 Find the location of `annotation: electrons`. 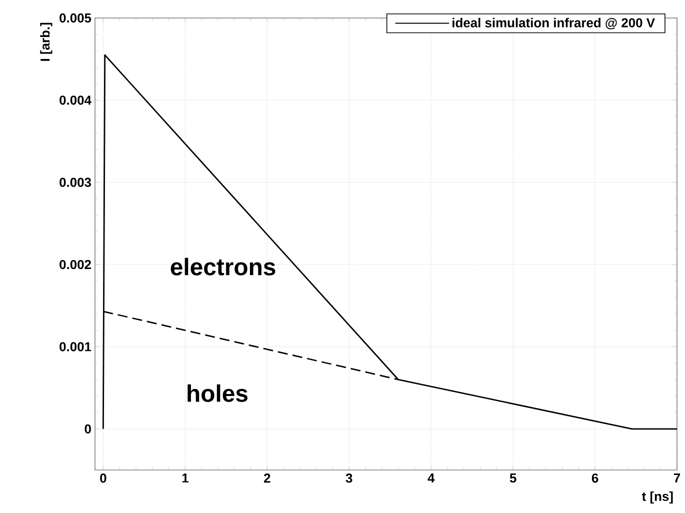

annotation: electrons is located at coordinates (223, 267).